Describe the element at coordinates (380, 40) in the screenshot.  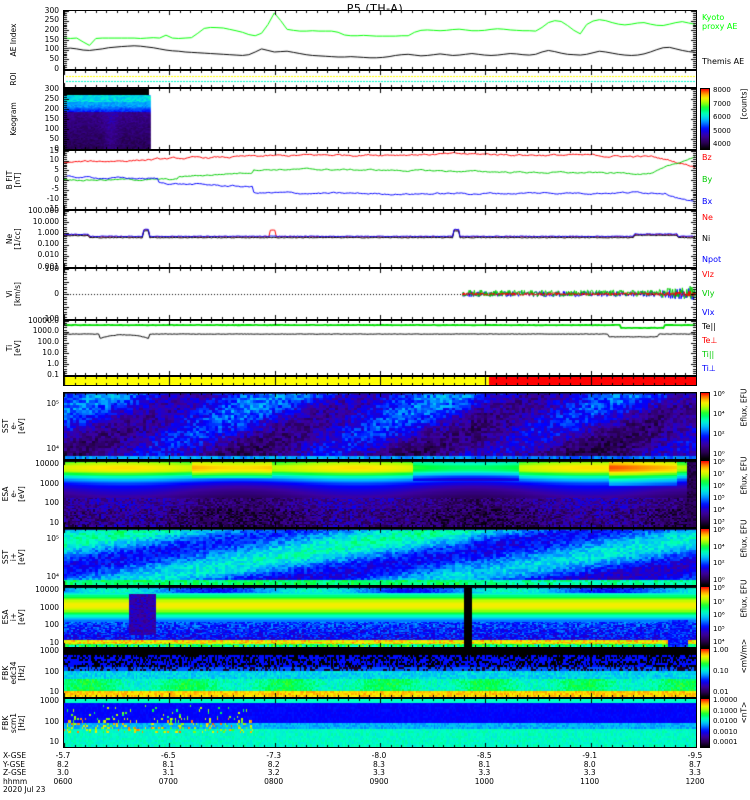
I see `panel-ae-plot` at that location.